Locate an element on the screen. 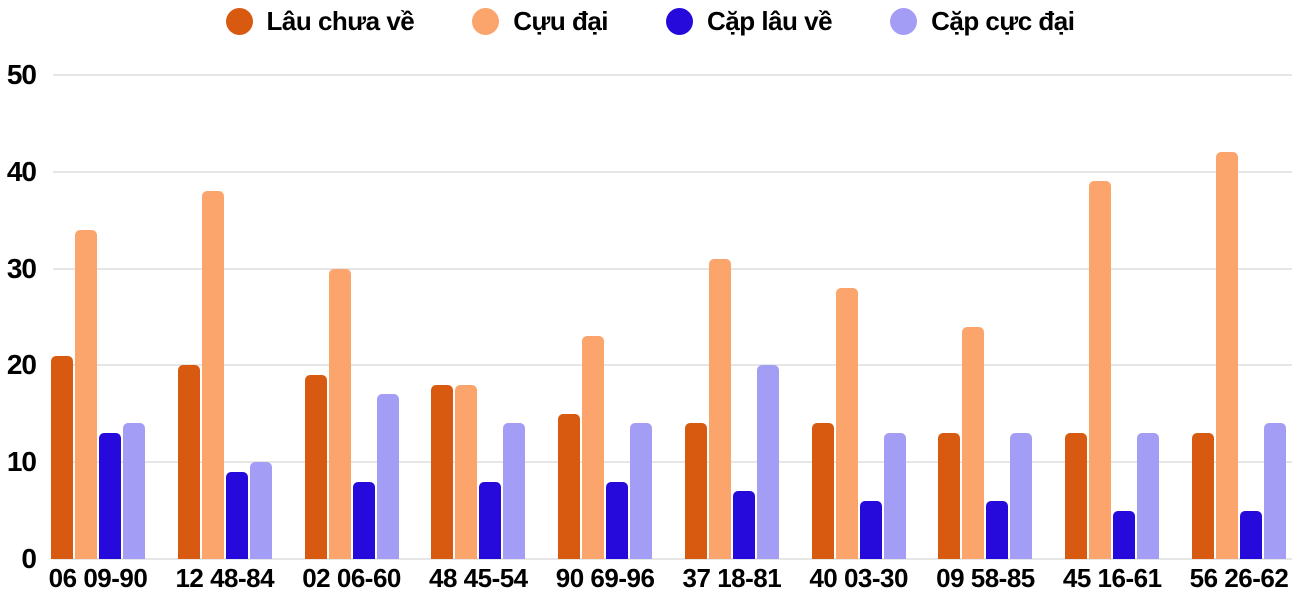 The image size is (1300, 600). legend-label: Cặp lâu về is located at coordinates (770, 21).